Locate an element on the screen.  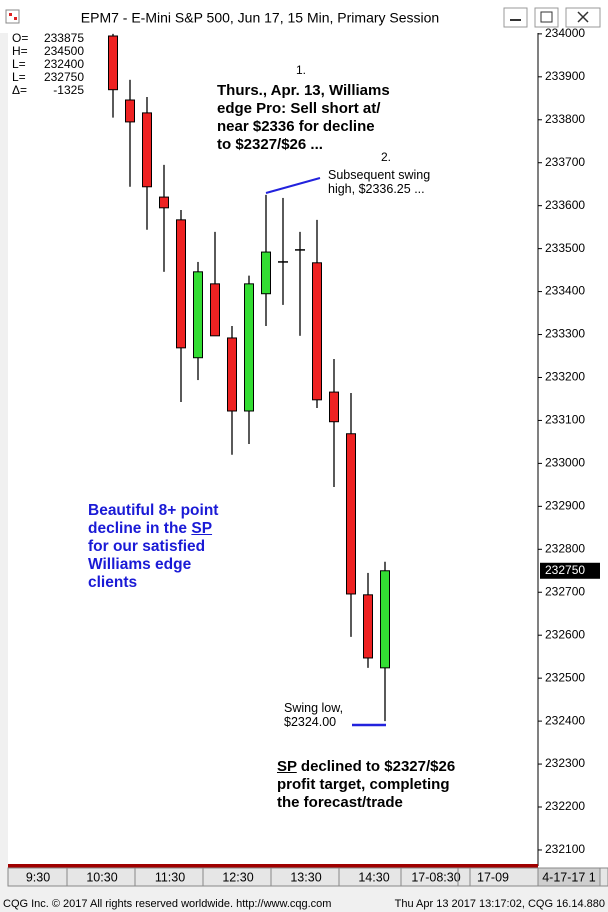
note-line: SP declined to $2327/$26 is located at coordinates (366, 767).